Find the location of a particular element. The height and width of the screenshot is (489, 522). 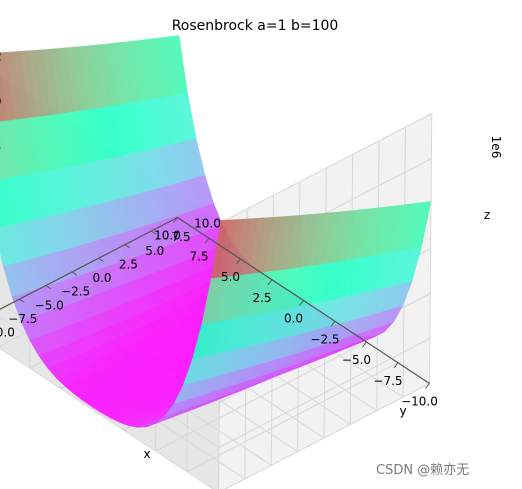

y-axis-label: y is located at coordinates (402, 411).